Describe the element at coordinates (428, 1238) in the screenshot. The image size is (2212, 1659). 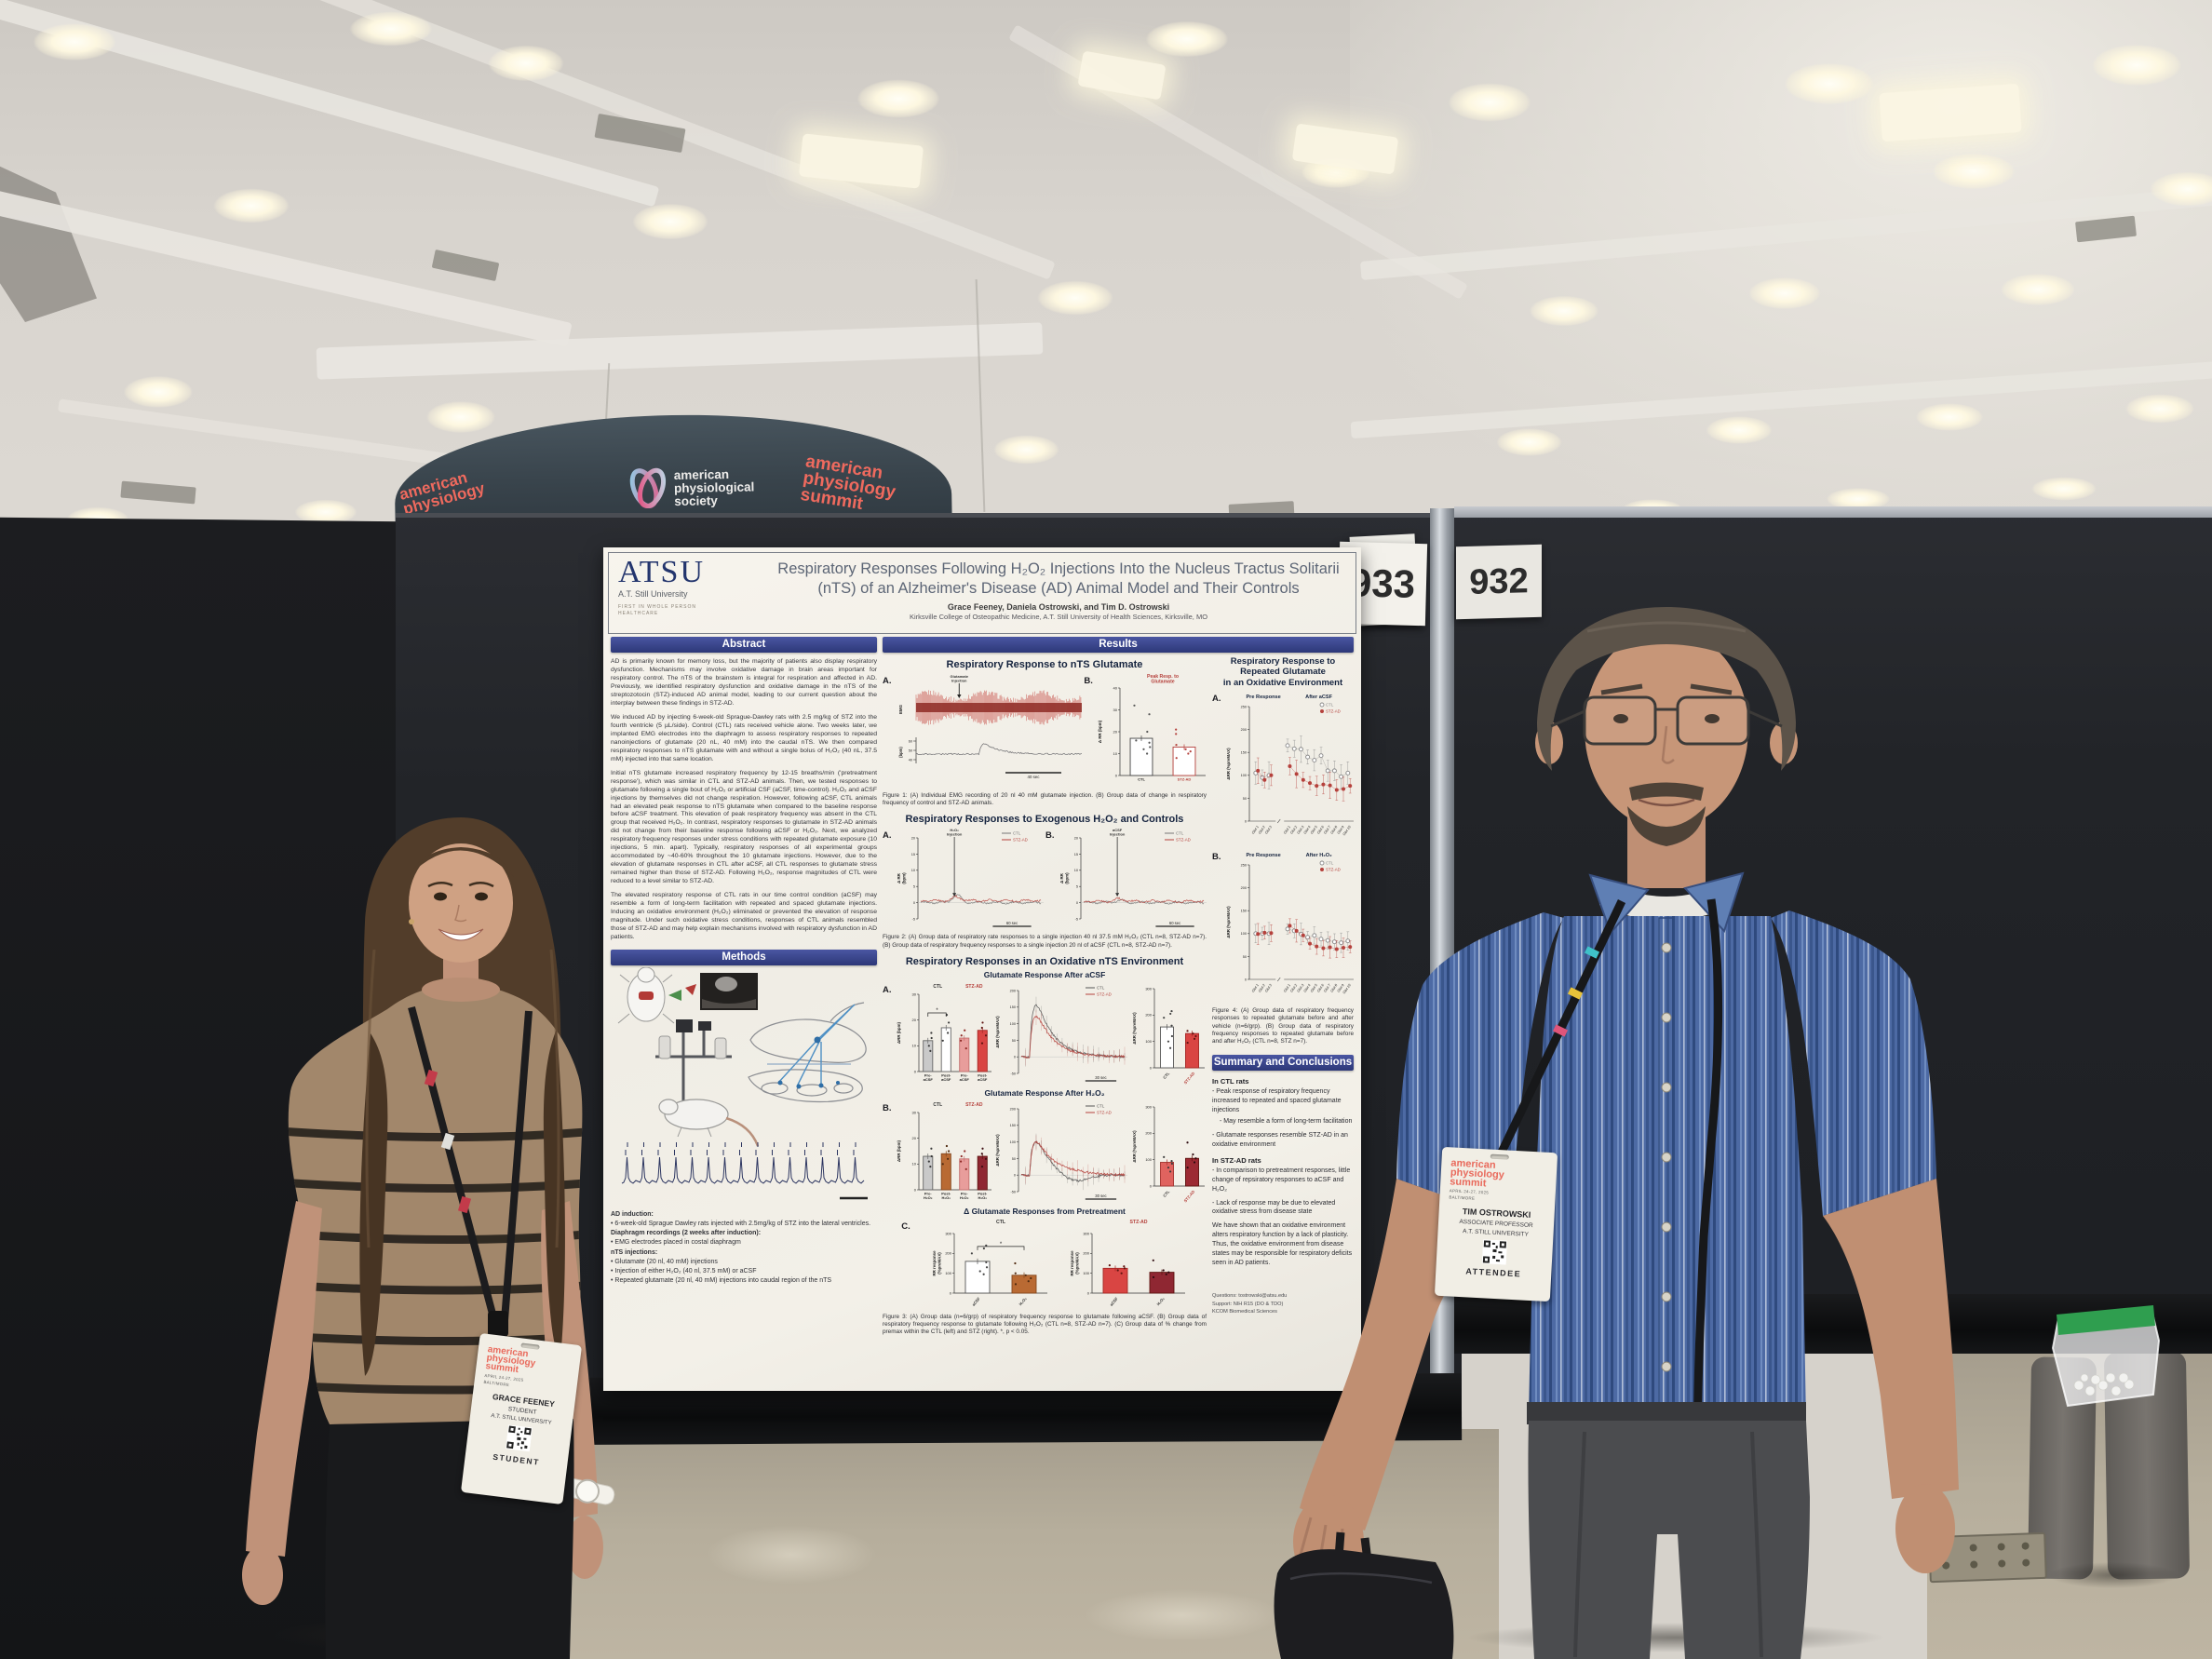
I see `presenter-left` at that location.